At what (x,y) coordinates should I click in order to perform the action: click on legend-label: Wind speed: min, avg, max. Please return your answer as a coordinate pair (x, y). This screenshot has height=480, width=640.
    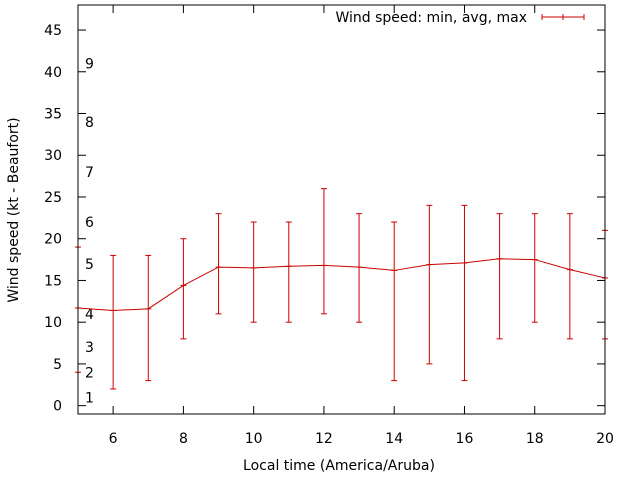
    Looking at the image, I should click on (431, 18).